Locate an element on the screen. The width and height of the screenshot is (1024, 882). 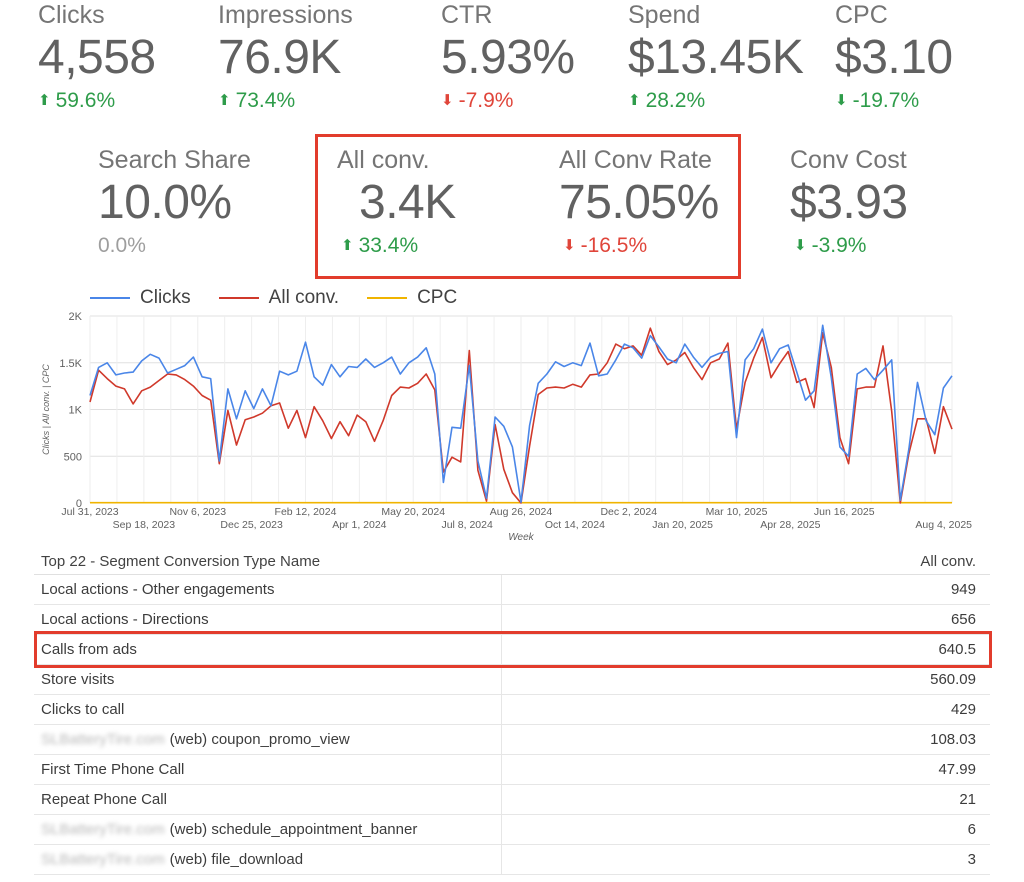
legend-label: CPC is located at coordinates (437, 297).